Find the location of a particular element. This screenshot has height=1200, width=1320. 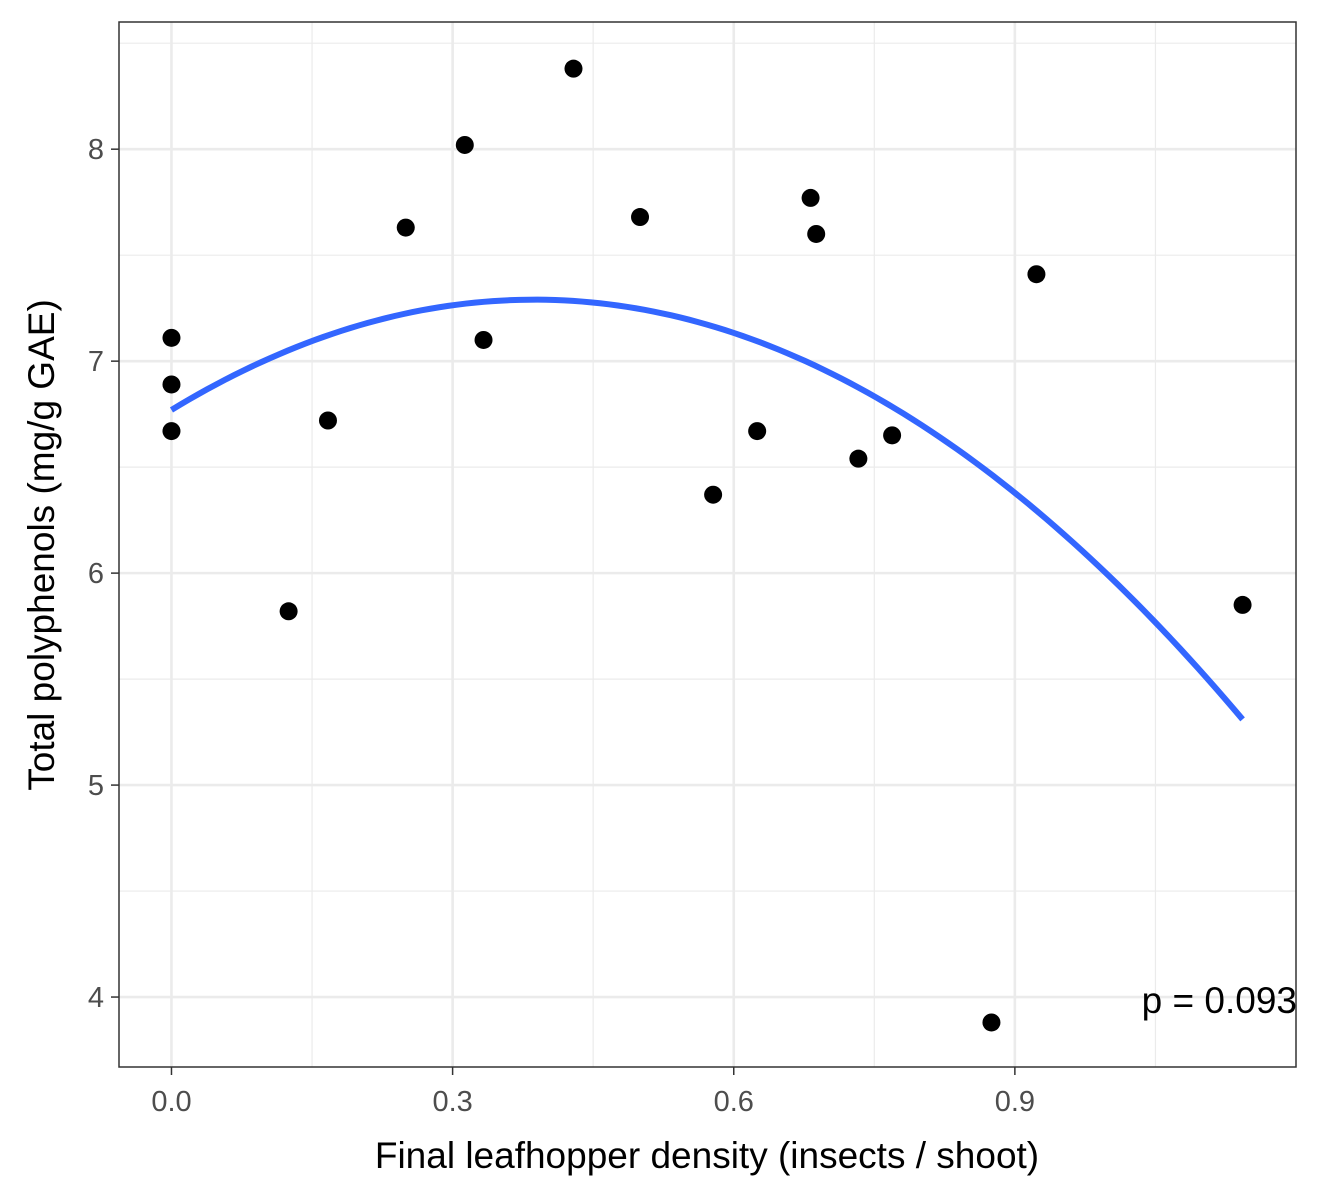

y-tick-label: 6 is located at coordinates (96, 574).